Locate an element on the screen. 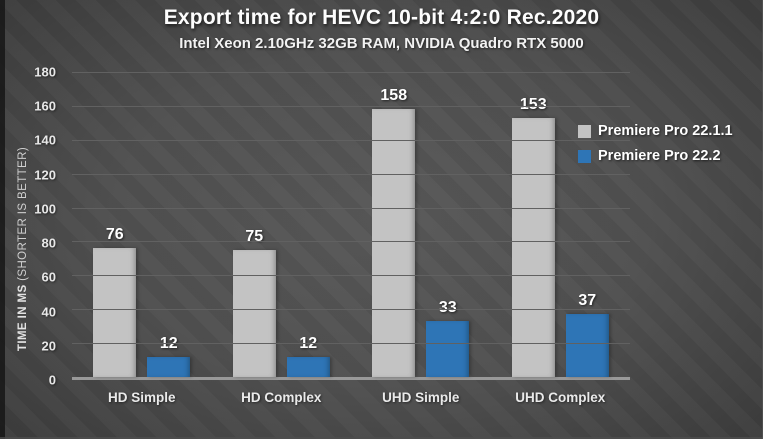 This screenshot has height=439, width=763. slide-left-edge is located at coordinates (2, 219).